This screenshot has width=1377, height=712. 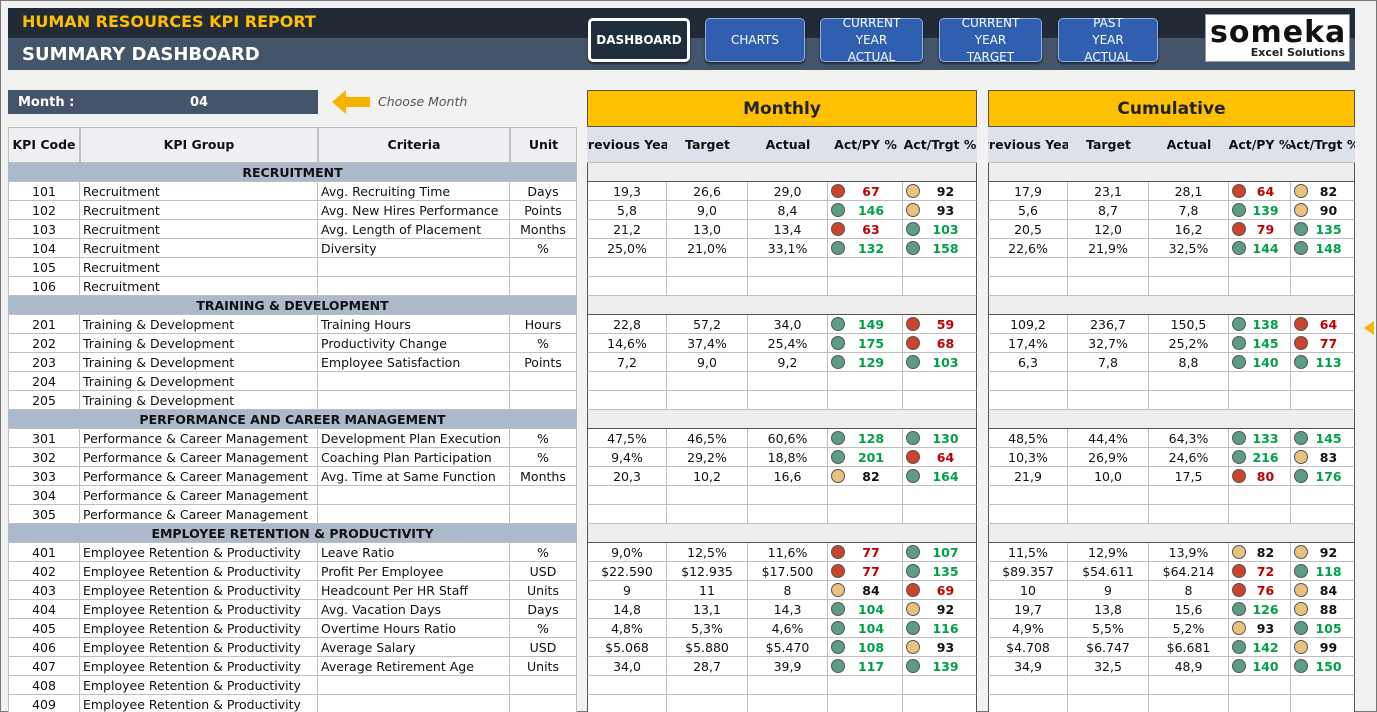 What do you see at coordinates (543, 324) in the screenshot?
I see `cell-unit: Hours` at bounding box center [543, 324].